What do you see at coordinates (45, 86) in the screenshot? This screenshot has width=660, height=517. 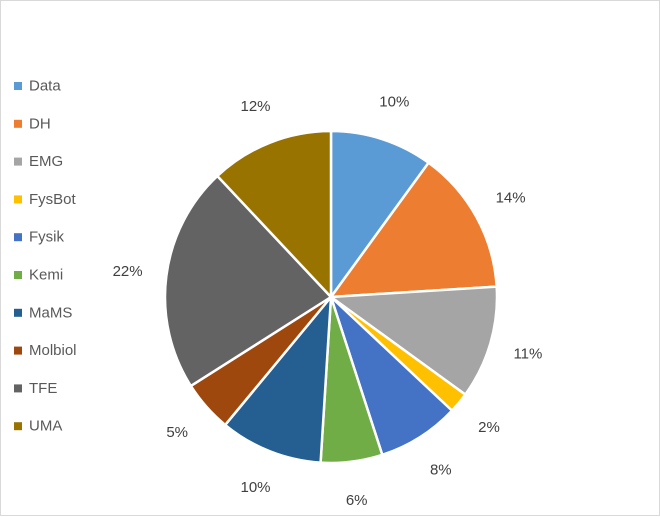 I see `legend-label-data: Data` at bounding box center [45, 86].